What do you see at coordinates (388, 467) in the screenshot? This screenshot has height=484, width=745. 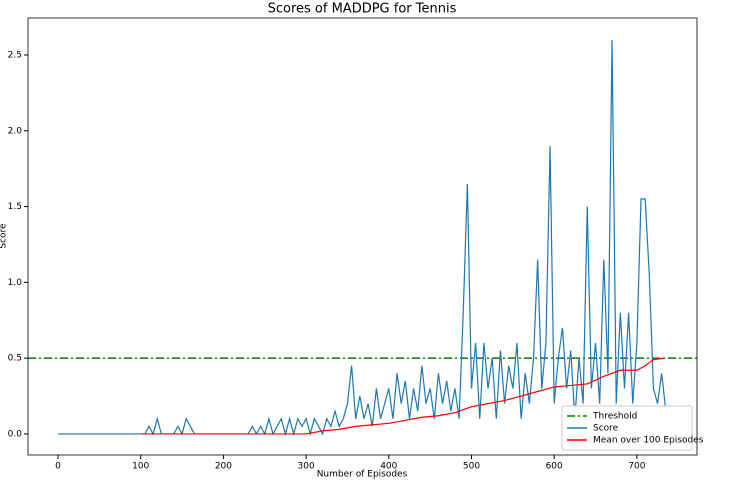 I see `x-tick-label: 400` at bounding box center [388, 467].